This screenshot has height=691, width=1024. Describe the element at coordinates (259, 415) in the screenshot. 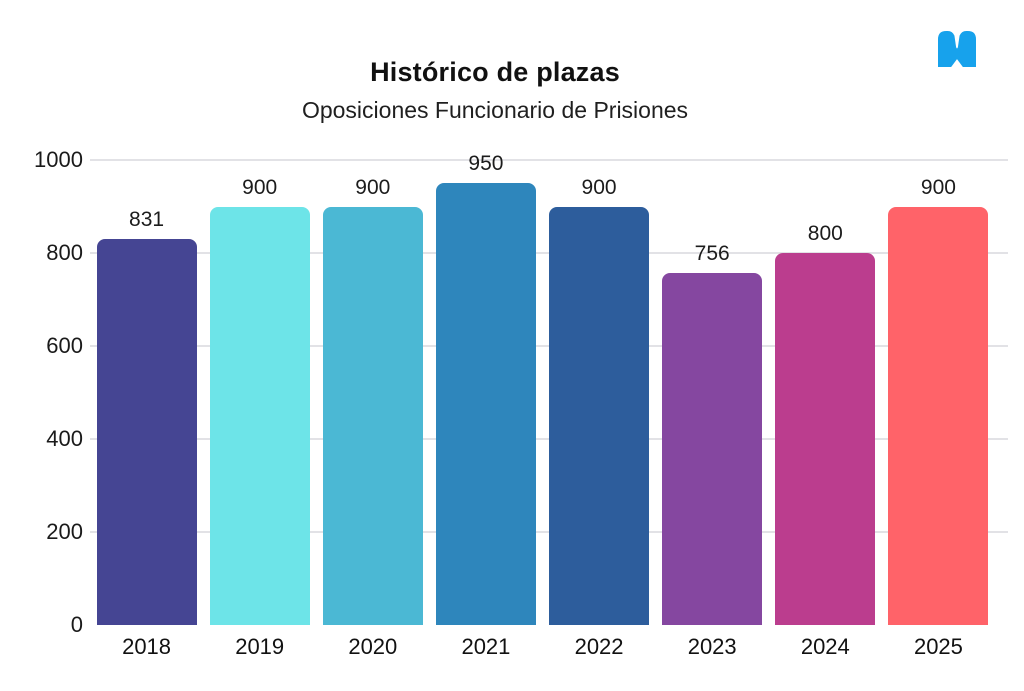

I see `bar-2019` at that location.